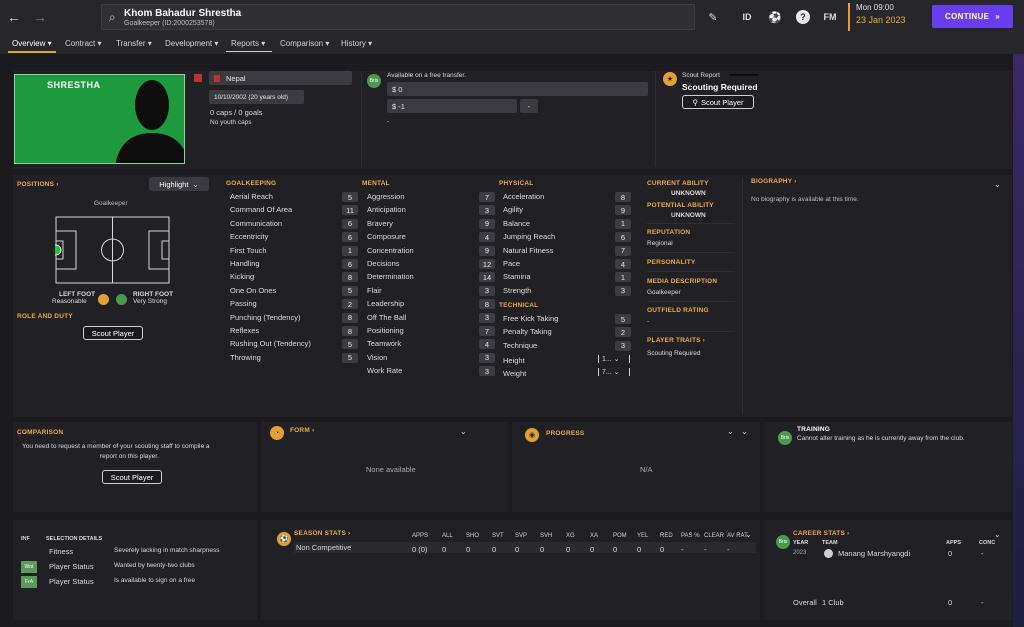  What do you see at coordinates (38, 184) in the screenshot?
I see `positions-title: POSITIONS ›` at bounding box center [38, 184].